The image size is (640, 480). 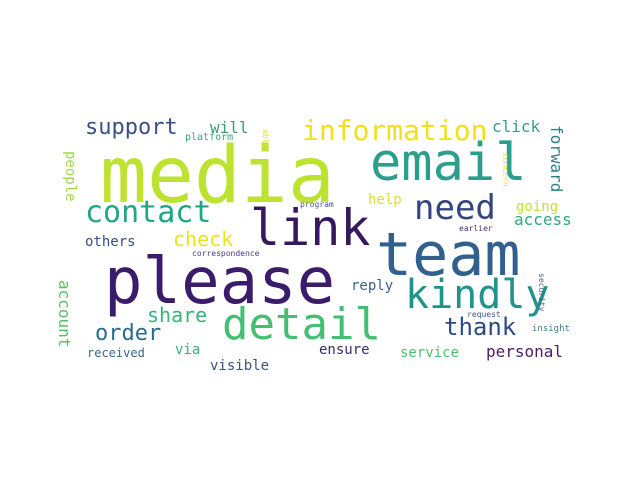 I want to click on word-security: security, so click(x=541, y=292).